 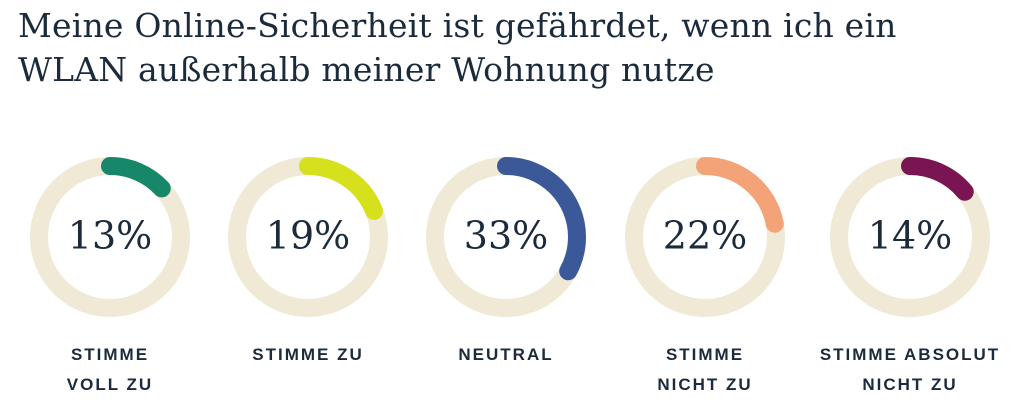 I want to click on category-label: STIMME VOLL ZU, so click(x=110, y=369).